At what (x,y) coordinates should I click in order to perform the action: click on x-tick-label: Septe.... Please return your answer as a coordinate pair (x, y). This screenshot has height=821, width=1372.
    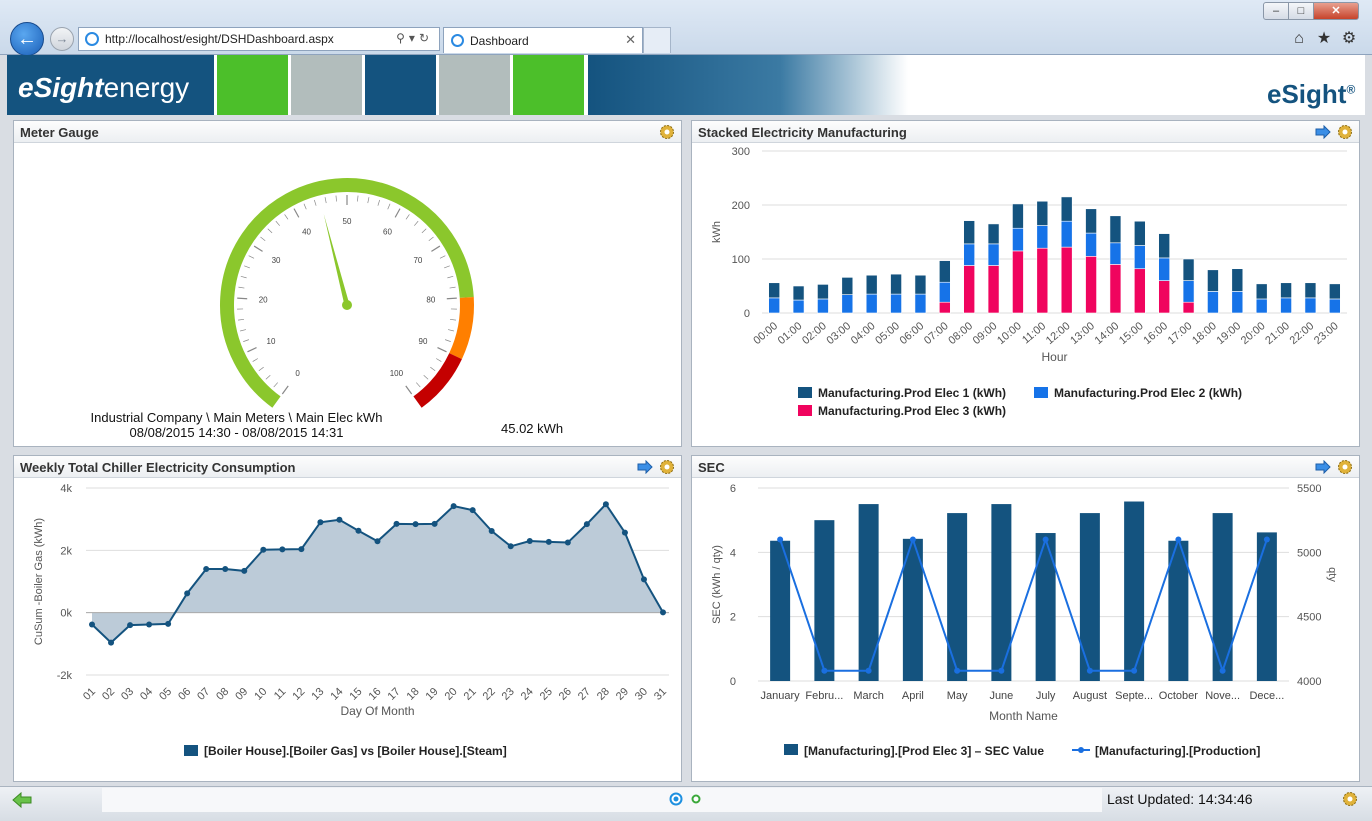
    Looking at the image, I should click on (1134, 696).